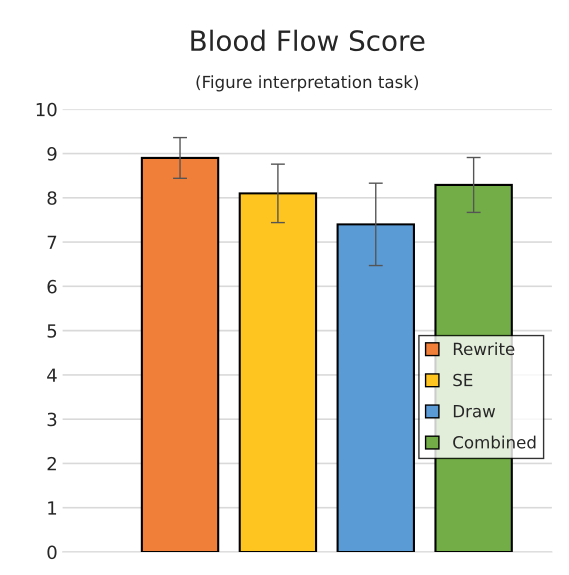  I want to click on y-tick-label: 8, so click(51, 198).